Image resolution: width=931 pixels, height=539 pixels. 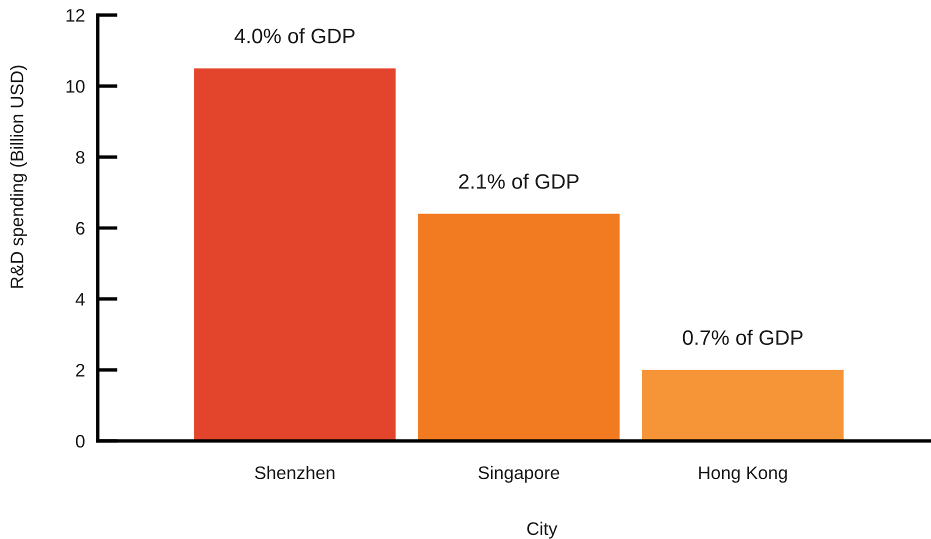 What do you see at coordinates (80, 228) in the screenshot?
I see `y-tick-label: 6` at bounding box center [80, 228].